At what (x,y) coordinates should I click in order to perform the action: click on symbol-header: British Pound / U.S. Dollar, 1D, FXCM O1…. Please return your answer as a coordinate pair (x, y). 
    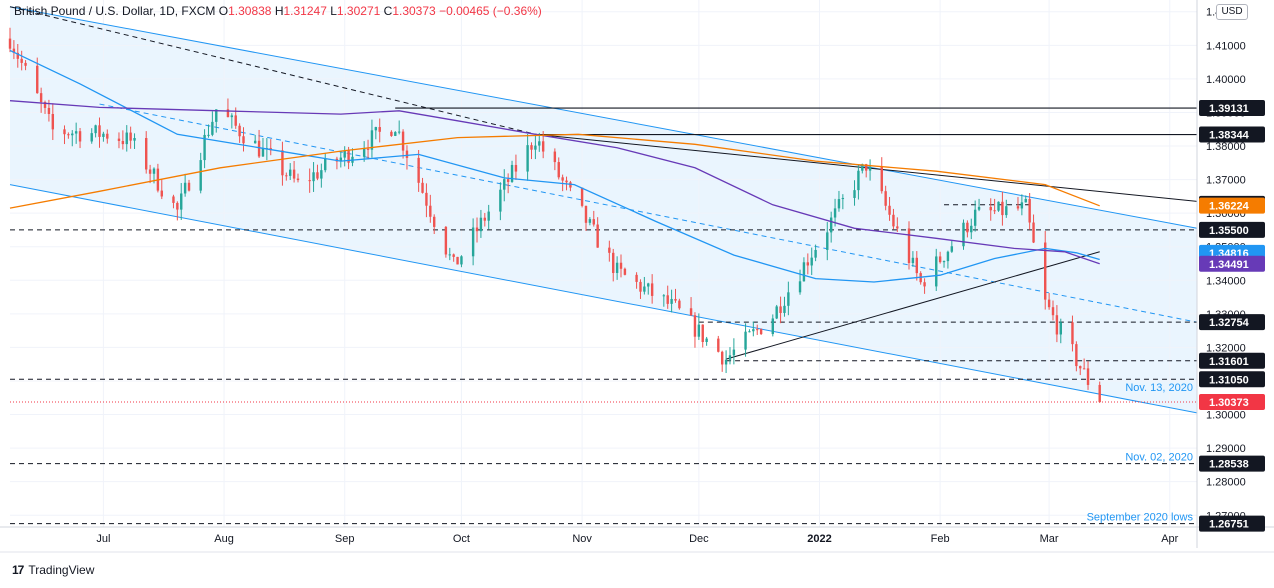
    Looking at the image, I should click on (278, 11).